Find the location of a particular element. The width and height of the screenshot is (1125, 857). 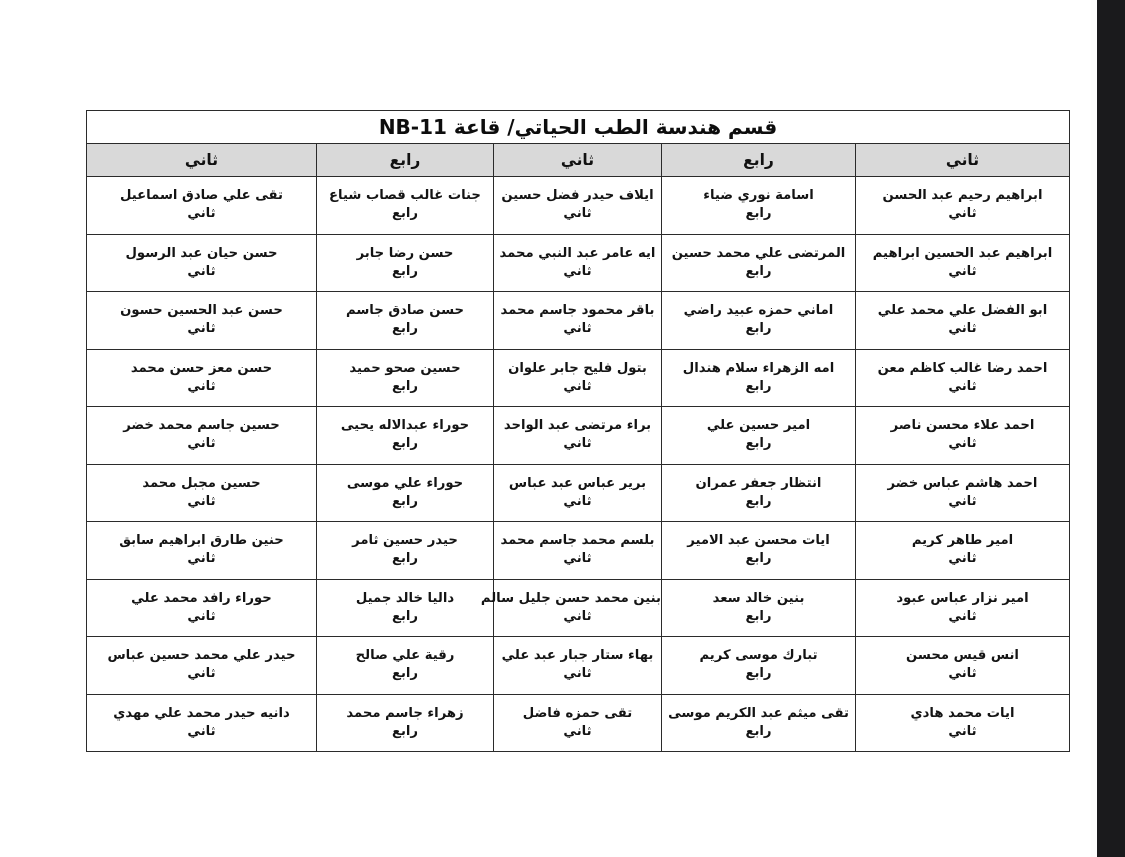

student-name: زهراء جاسم محمد is located at coordinates (405, 713).